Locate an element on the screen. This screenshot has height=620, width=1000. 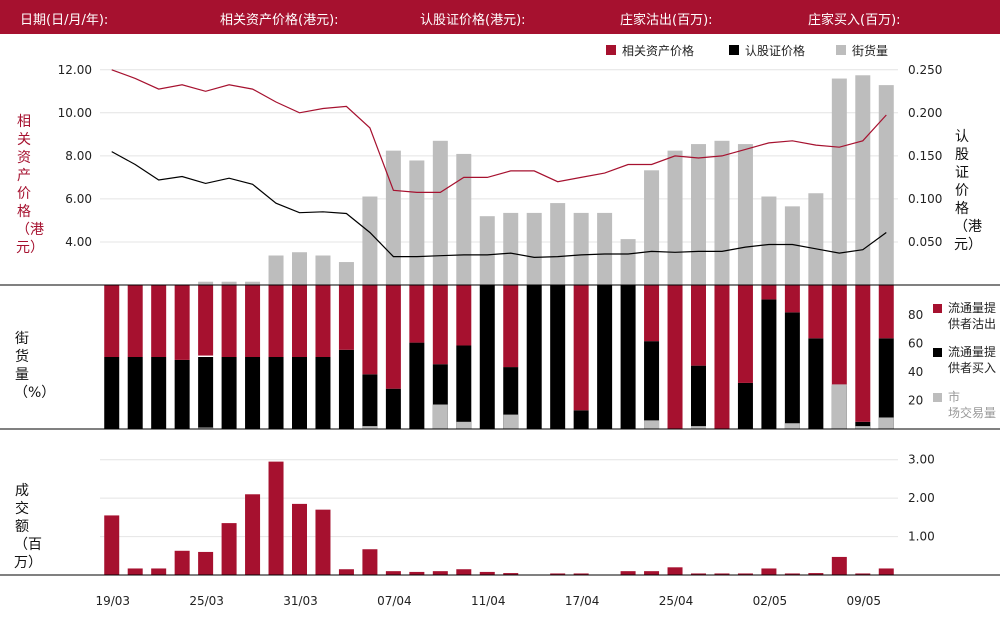
x-tick-label: 19/03 is located at coordinates (112, 601).